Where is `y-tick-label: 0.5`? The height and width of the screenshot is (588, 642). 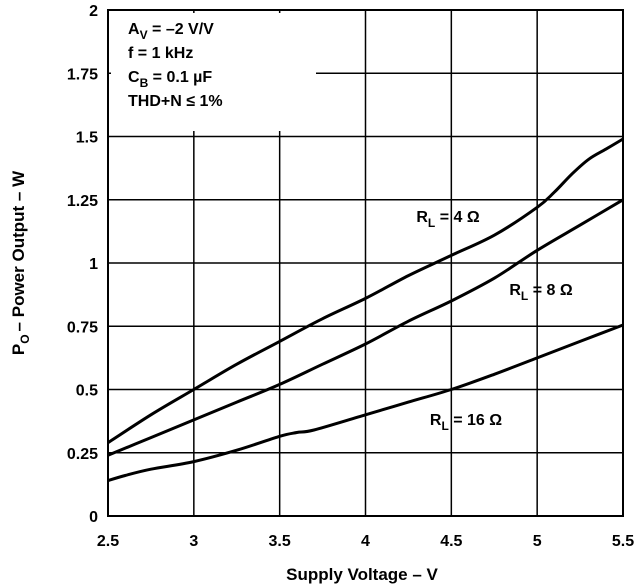 y-tick-label: 0.5 is located at coordinates (87, 391).